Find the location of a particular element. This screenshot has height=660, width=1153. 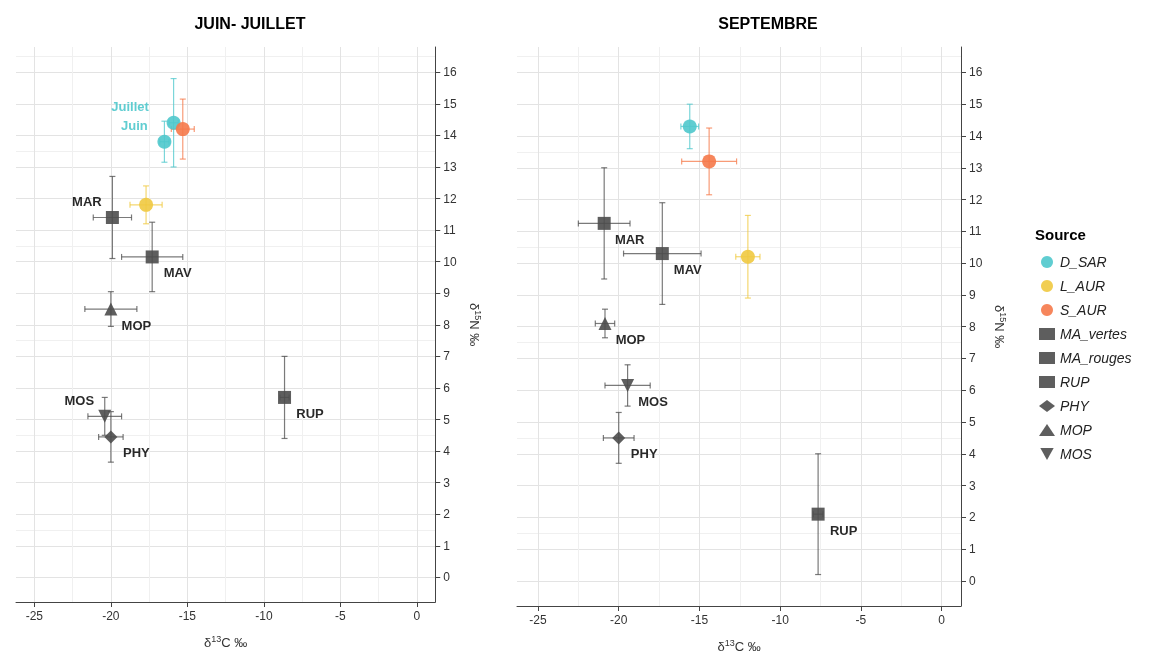

legend-label: S_AUR is located at coordinates (1083, 310).